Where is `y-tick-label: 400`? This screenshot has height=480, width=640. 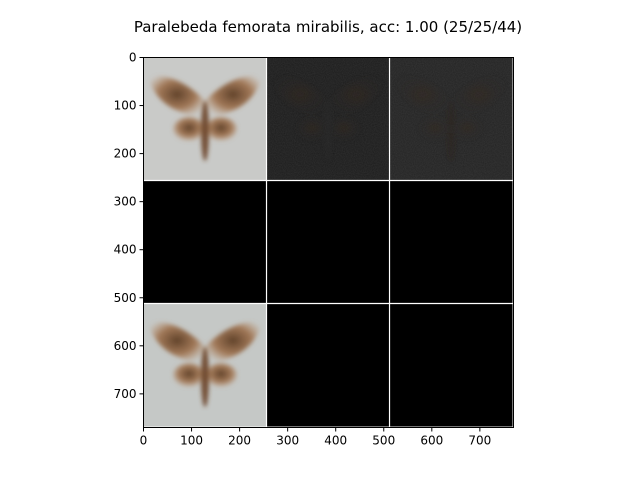
y-tick-label: 400 is located at coordinates (125, 250).